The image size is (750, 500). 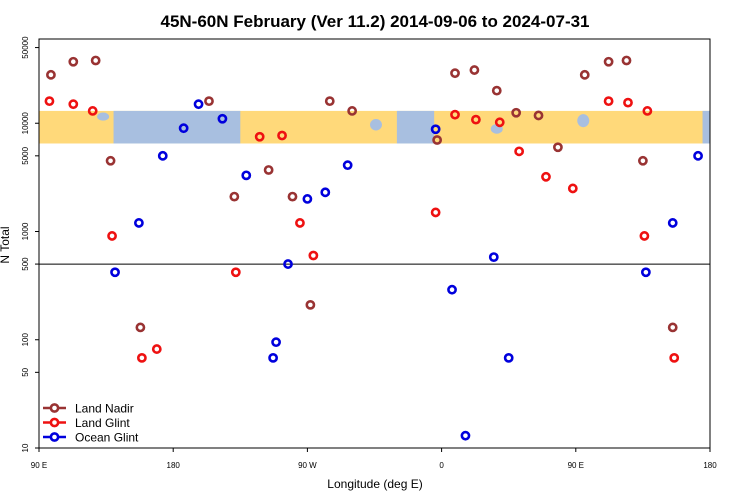 What do you see at coordinates (102, 423) in the screenshot?
I see `legend-label-land-glint: Land Glint` at bounding box center [102, 423].